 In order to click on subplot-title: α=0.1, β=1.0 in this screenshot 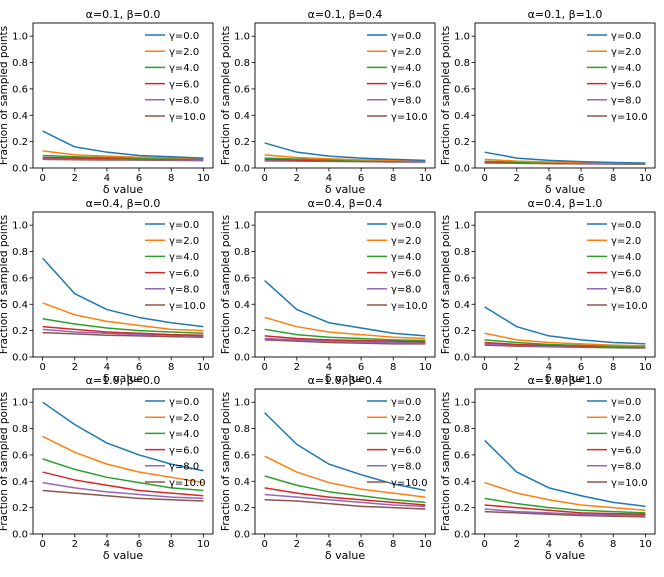, I will do `click(565, 14)`.